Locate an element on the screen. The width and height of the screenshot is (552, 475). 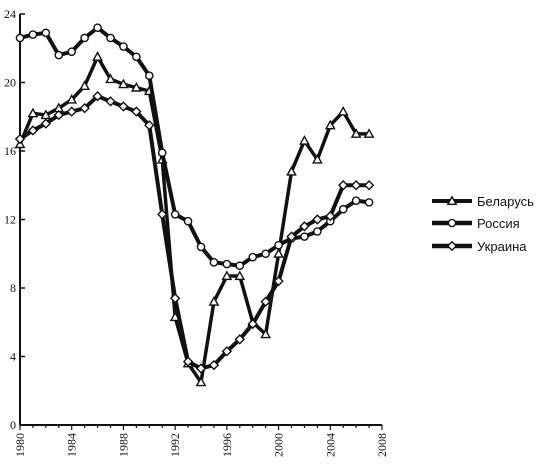
x-tick-label: 1988 is located at coordinates (123, 445).